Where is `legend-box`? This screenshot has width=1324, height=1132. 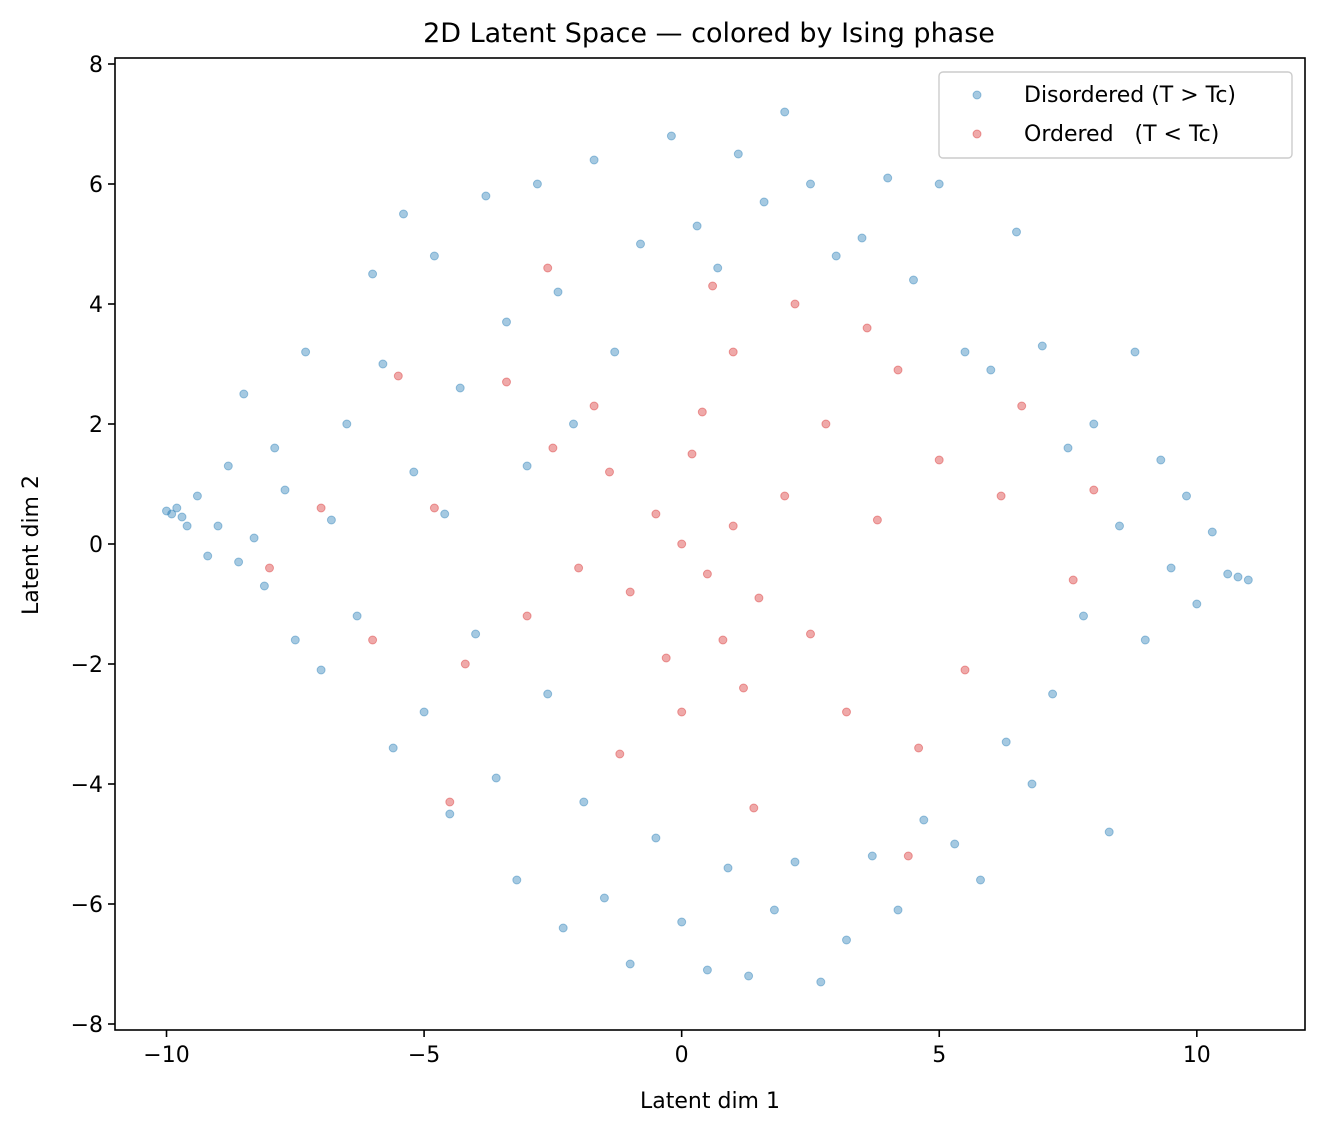 legend-box is located at coordinates (1115, 115).